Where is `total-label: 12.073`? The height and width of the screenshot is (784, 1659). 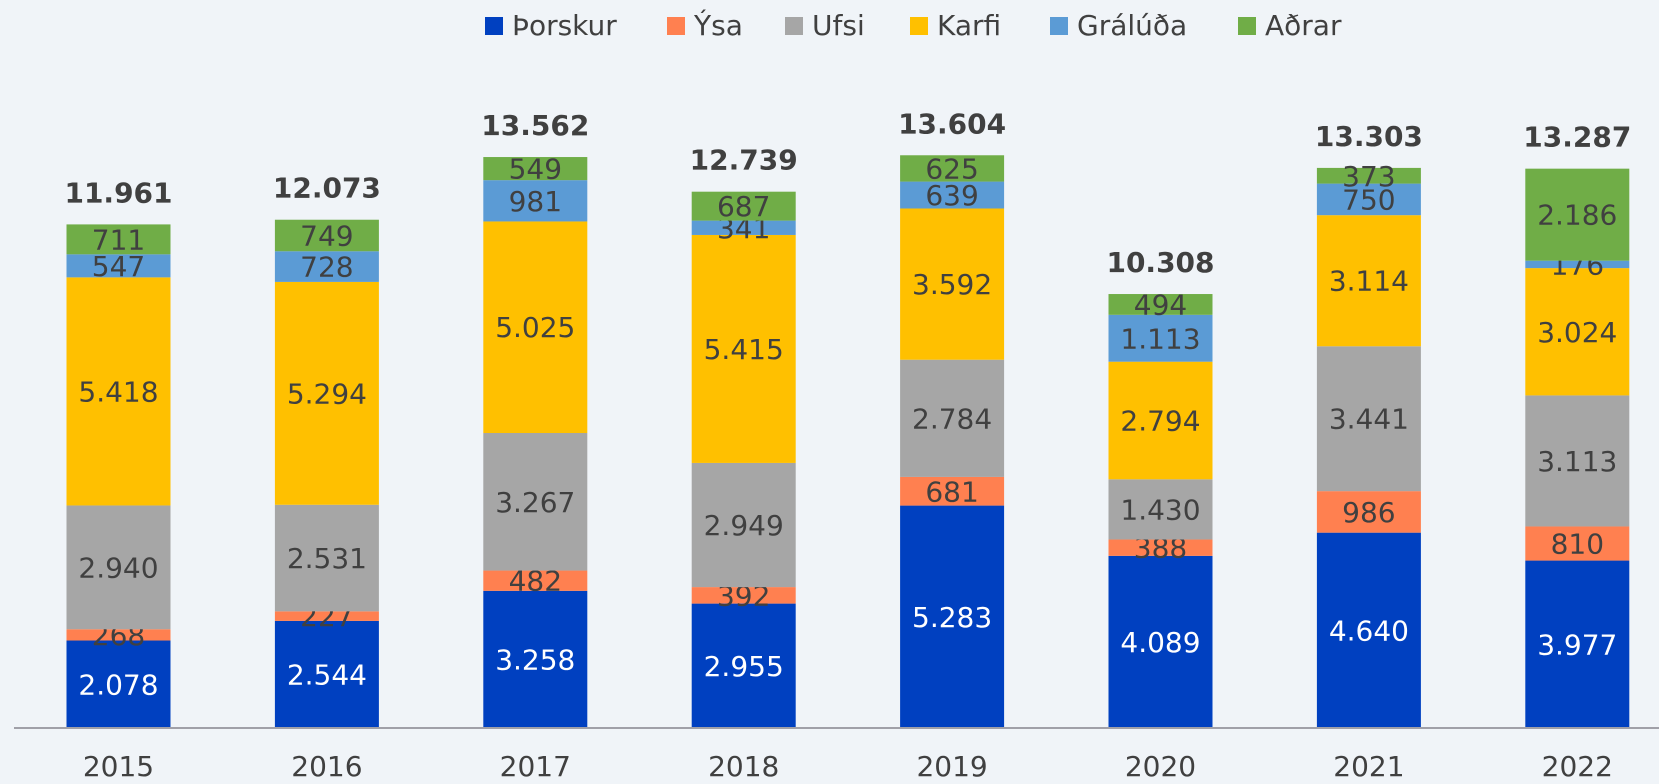 total-label: 12.073 is located at coordinates (327, 188).